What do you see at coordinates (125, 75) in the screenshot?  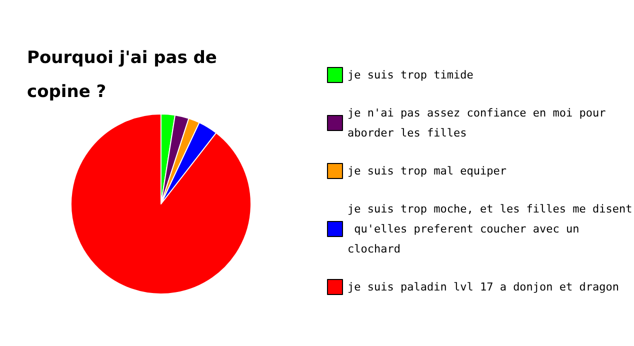 I see `chart-title: Pourquoi j'ai pas de copine ?` at bounding box center [125, 75].